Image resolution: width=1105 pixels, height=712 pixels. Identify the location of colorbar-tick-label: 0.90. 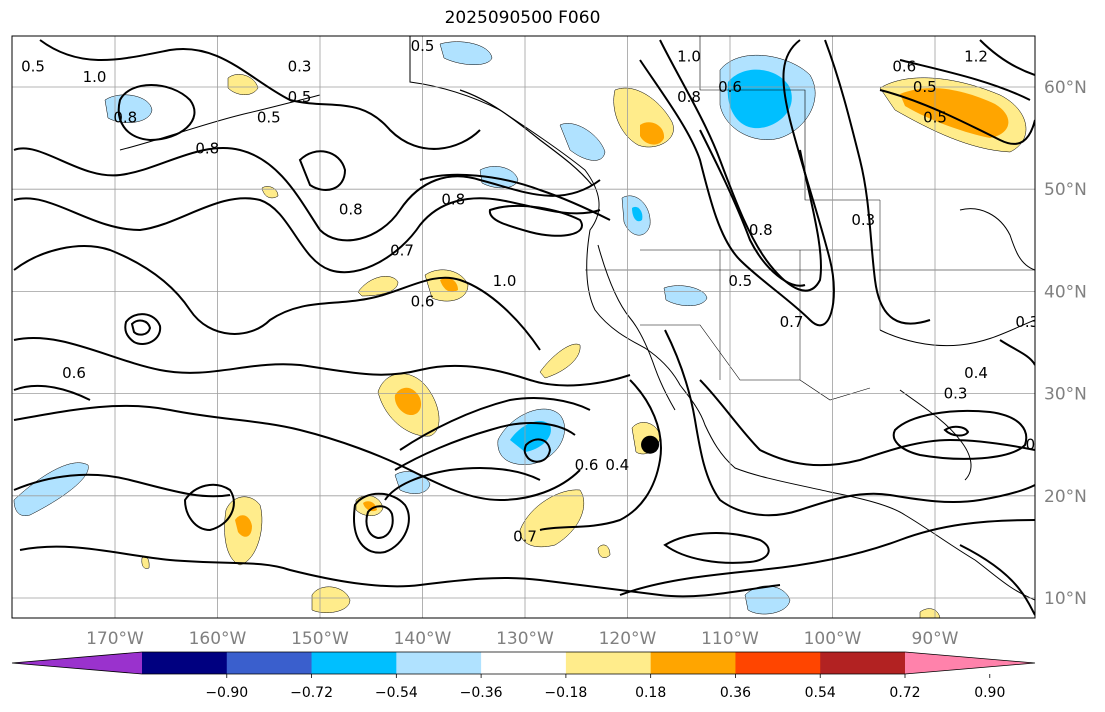
(989, 693).